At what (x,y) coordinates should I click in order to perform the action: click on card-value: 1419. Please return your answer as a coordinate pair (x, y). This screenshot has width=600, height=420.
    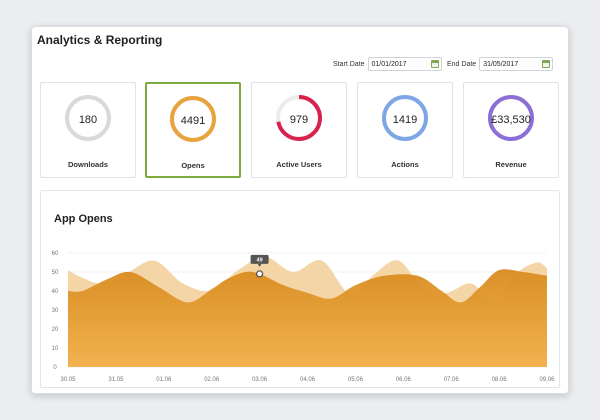
    Looking at the image, I should click on (405, 120).